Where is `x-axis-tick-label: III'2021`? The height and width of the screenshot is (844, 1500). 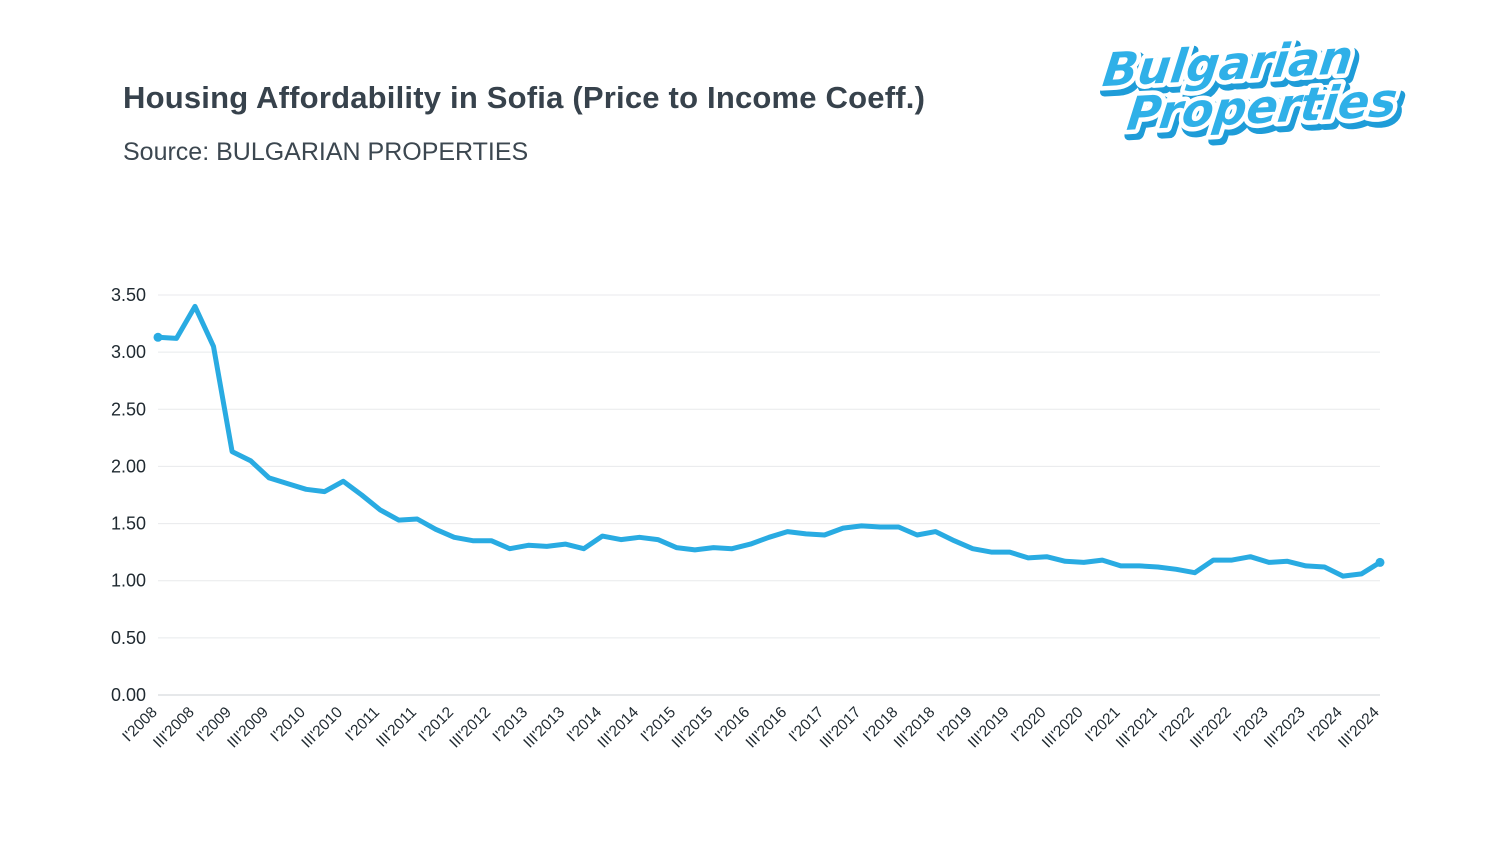
x-axis-tick-label: III'2021 is located at coordinates (1137, 728).